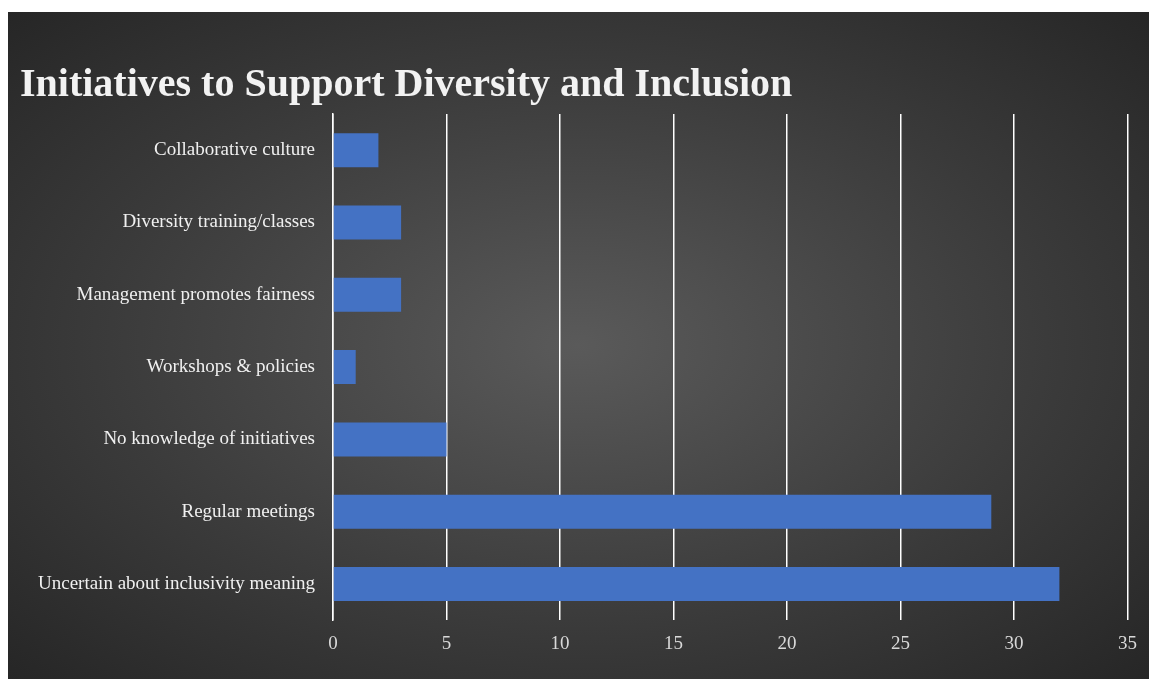 This screenshot has width=1149, height=679. Describe the element at coordinates (674, 642) in the screenshot. I see `x-tick-label: 15` at that location.